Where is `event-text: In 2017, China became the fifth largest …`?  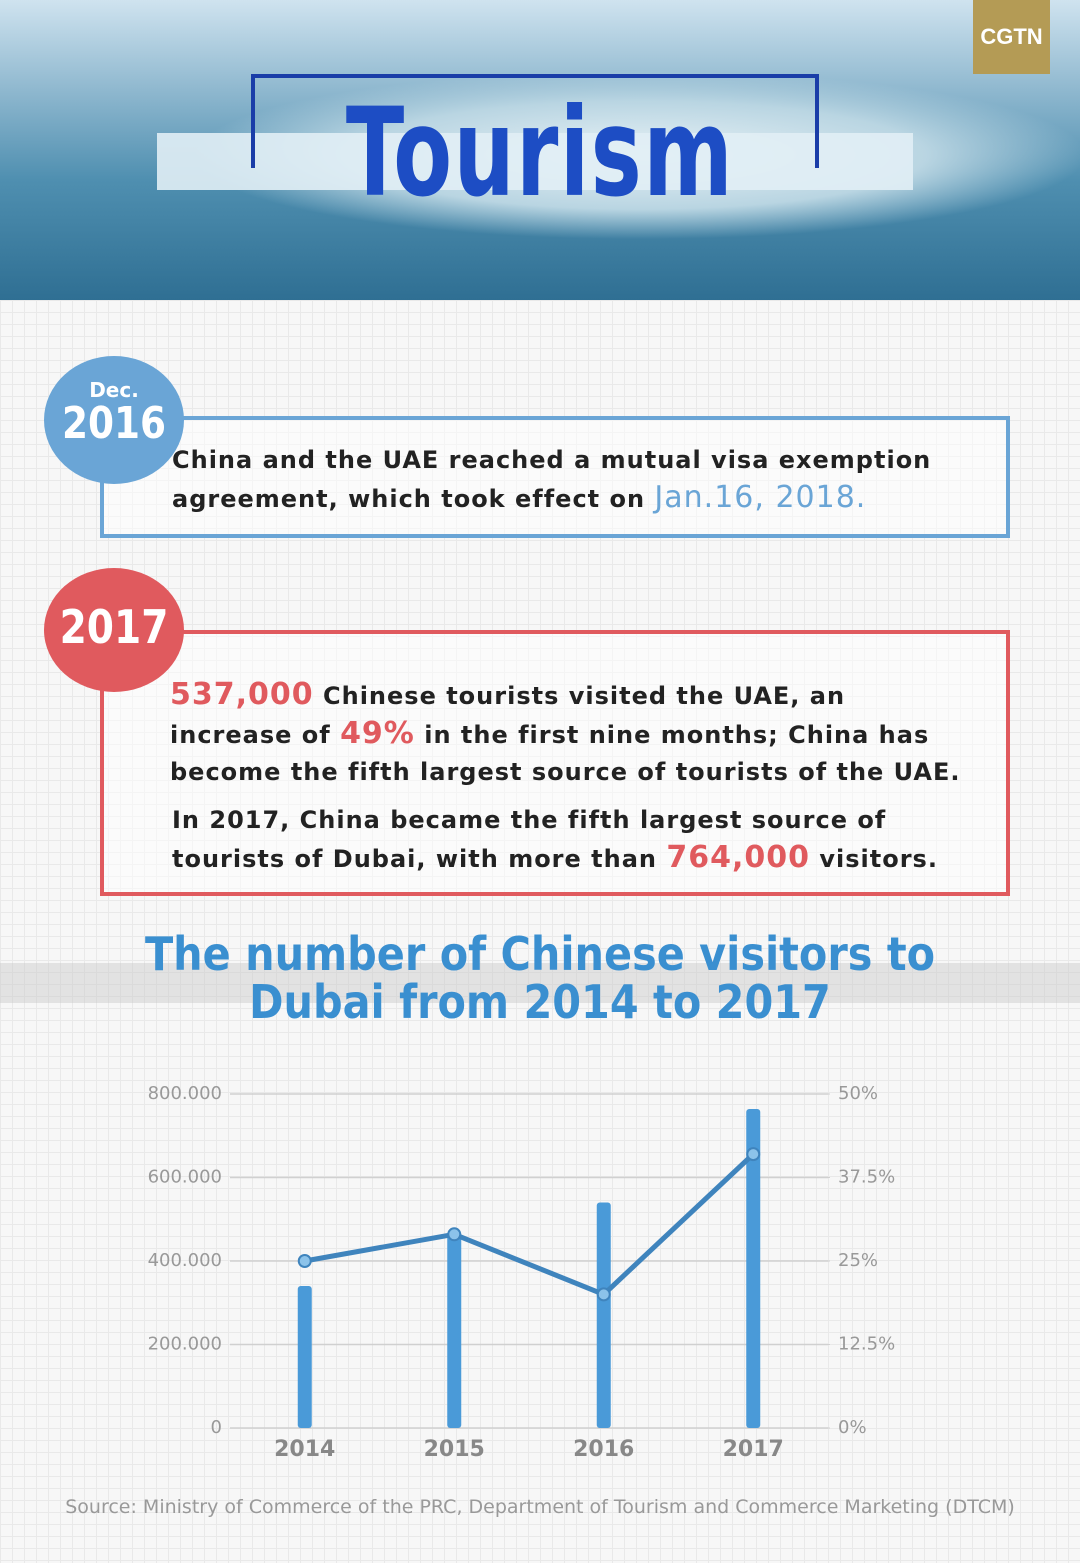 event-text: In 2017, China became the fifth largest … is located at coordinates (587, 840).